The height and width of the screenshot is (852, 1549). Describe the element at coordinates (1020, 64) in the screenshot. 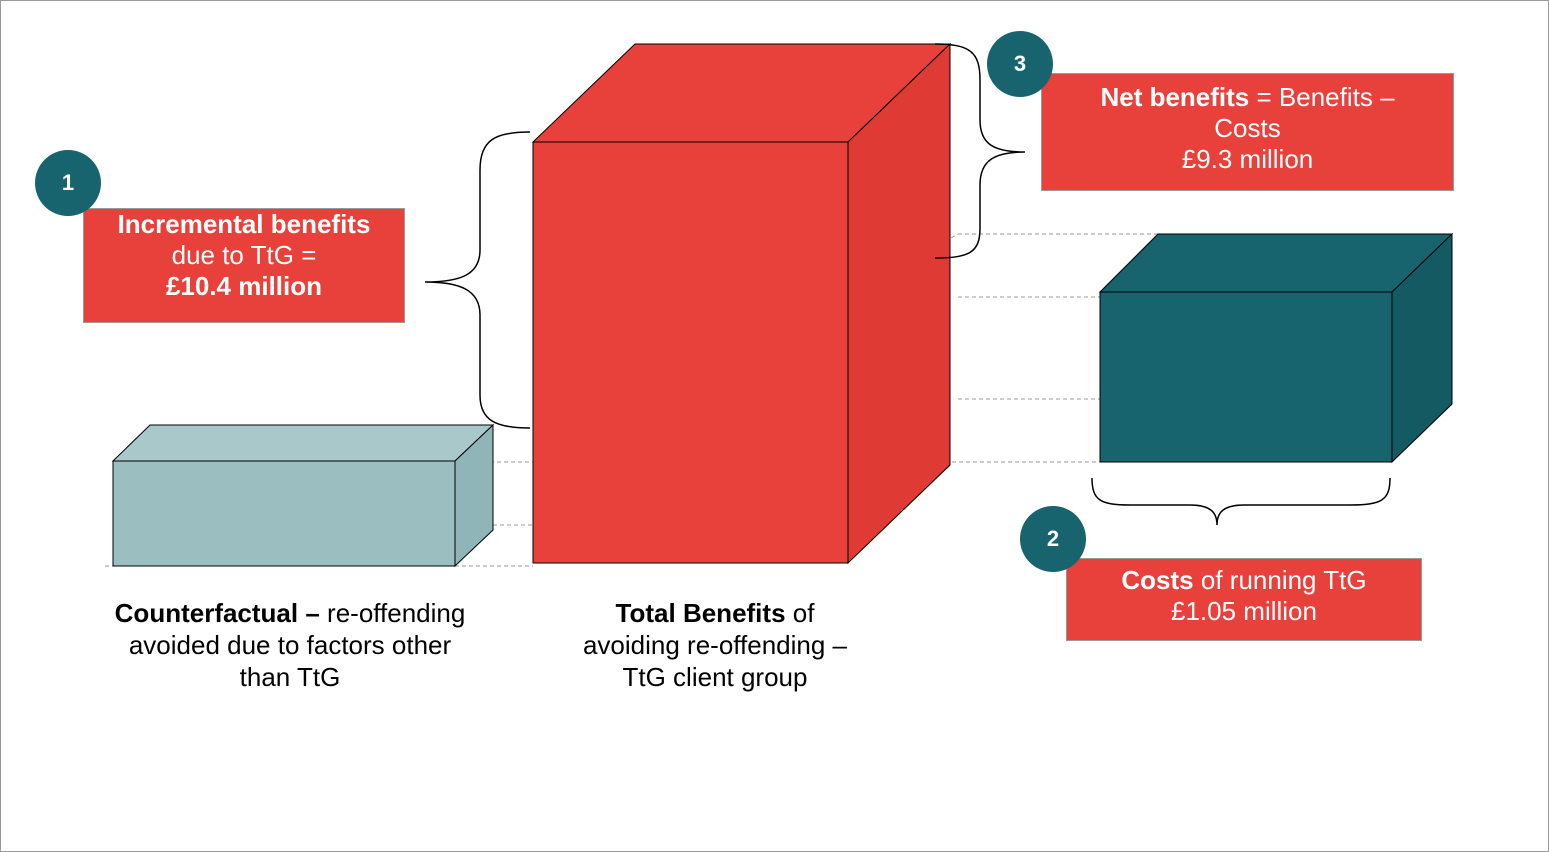

I see `step-number: 3` at that location.